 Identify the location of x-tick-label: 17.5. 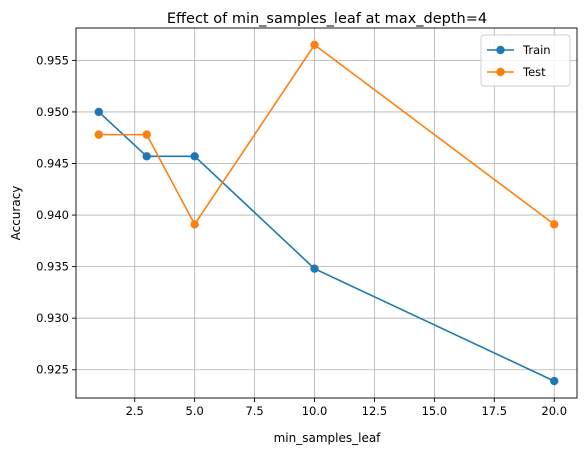
(494, 411).